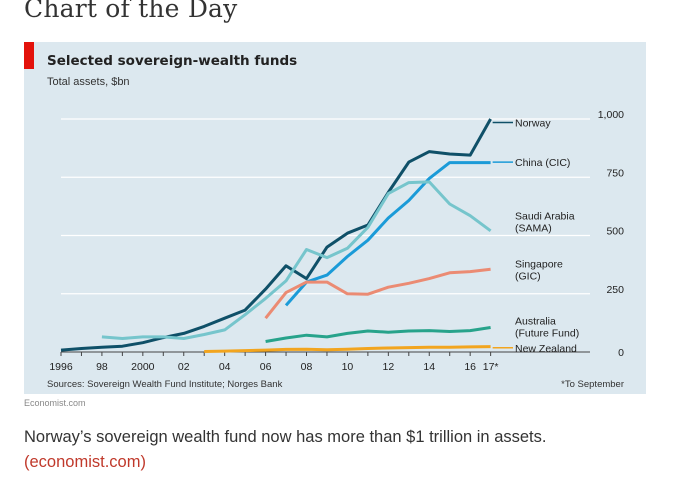 The image size is (700, 492). Describe the element at coordinates (542, 163) in the screenshot. I see `series-label: China (CIC)` at that location.